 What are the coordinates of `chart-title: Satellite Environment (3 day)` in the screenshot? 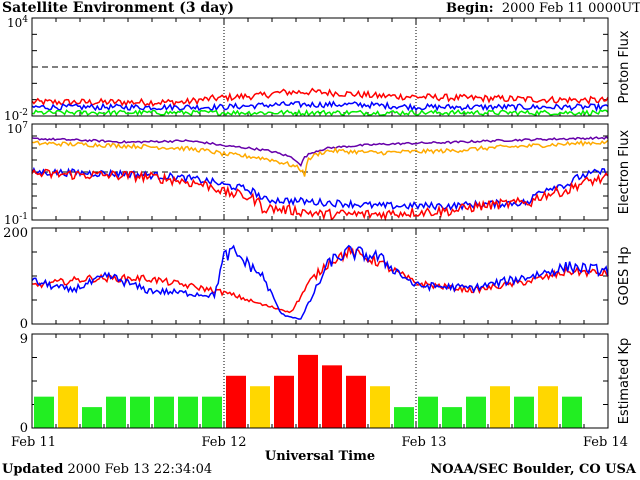 It's located at (118, 8).